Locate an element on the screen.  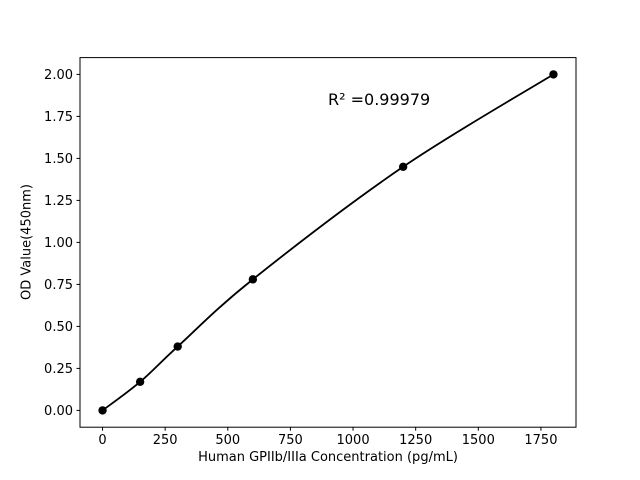
y-tick-label: 0.00 is located at coordinates (58, 411).